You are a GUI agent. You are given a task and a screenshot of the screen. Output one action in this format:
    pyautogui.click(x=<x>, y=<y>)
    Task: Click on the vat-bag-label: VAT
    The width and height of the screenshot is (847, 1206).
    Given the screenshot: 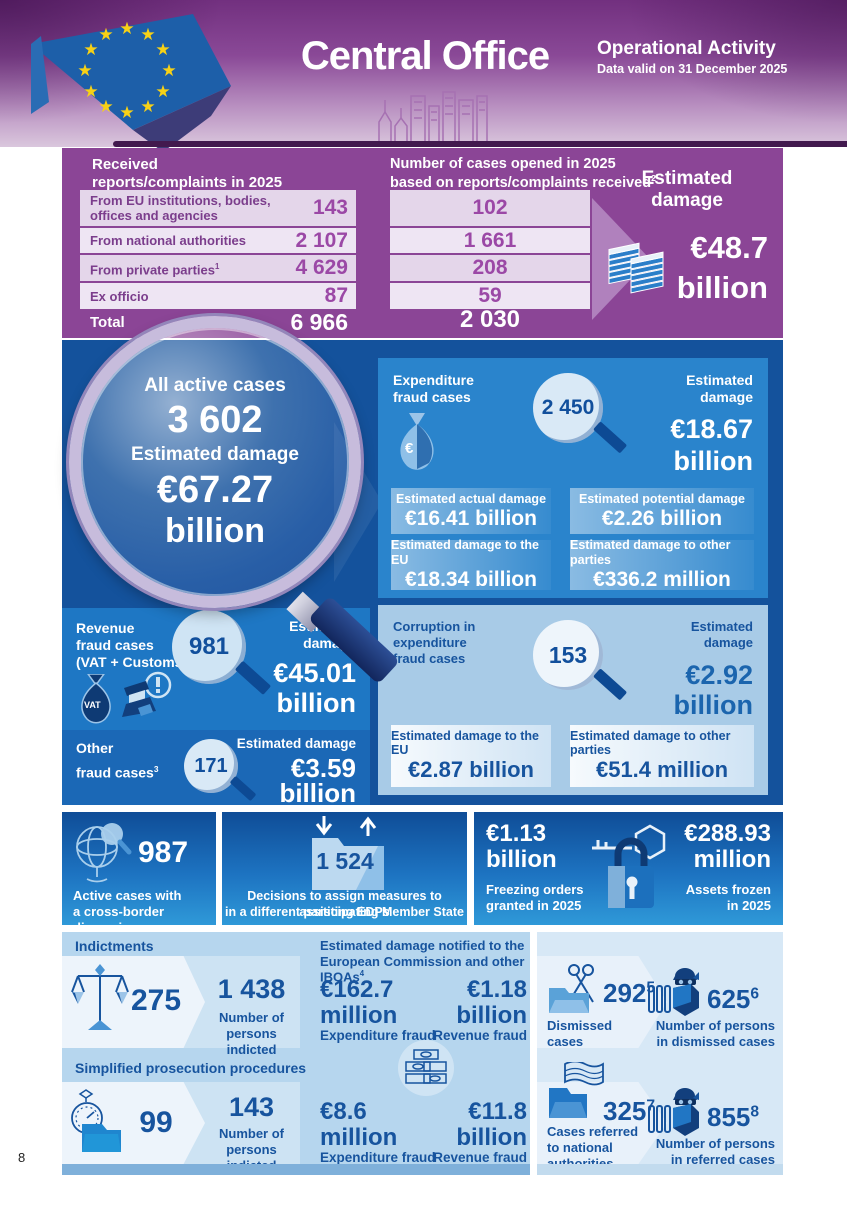 What is the action you would take?
    pyautogui.click(x=92, y=705)
    